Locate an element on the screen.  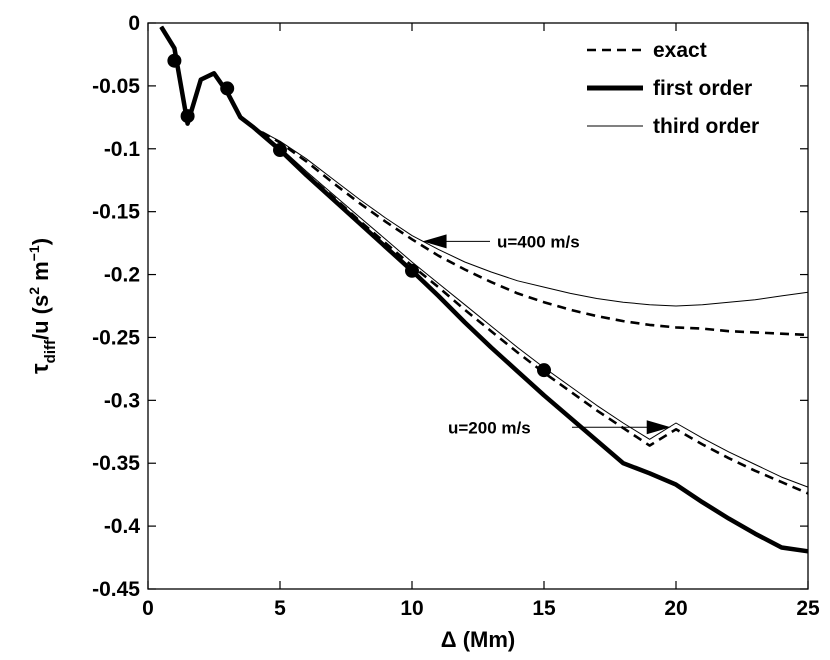
y-tick-label: -0.2 is located at coordinates (122, 275).